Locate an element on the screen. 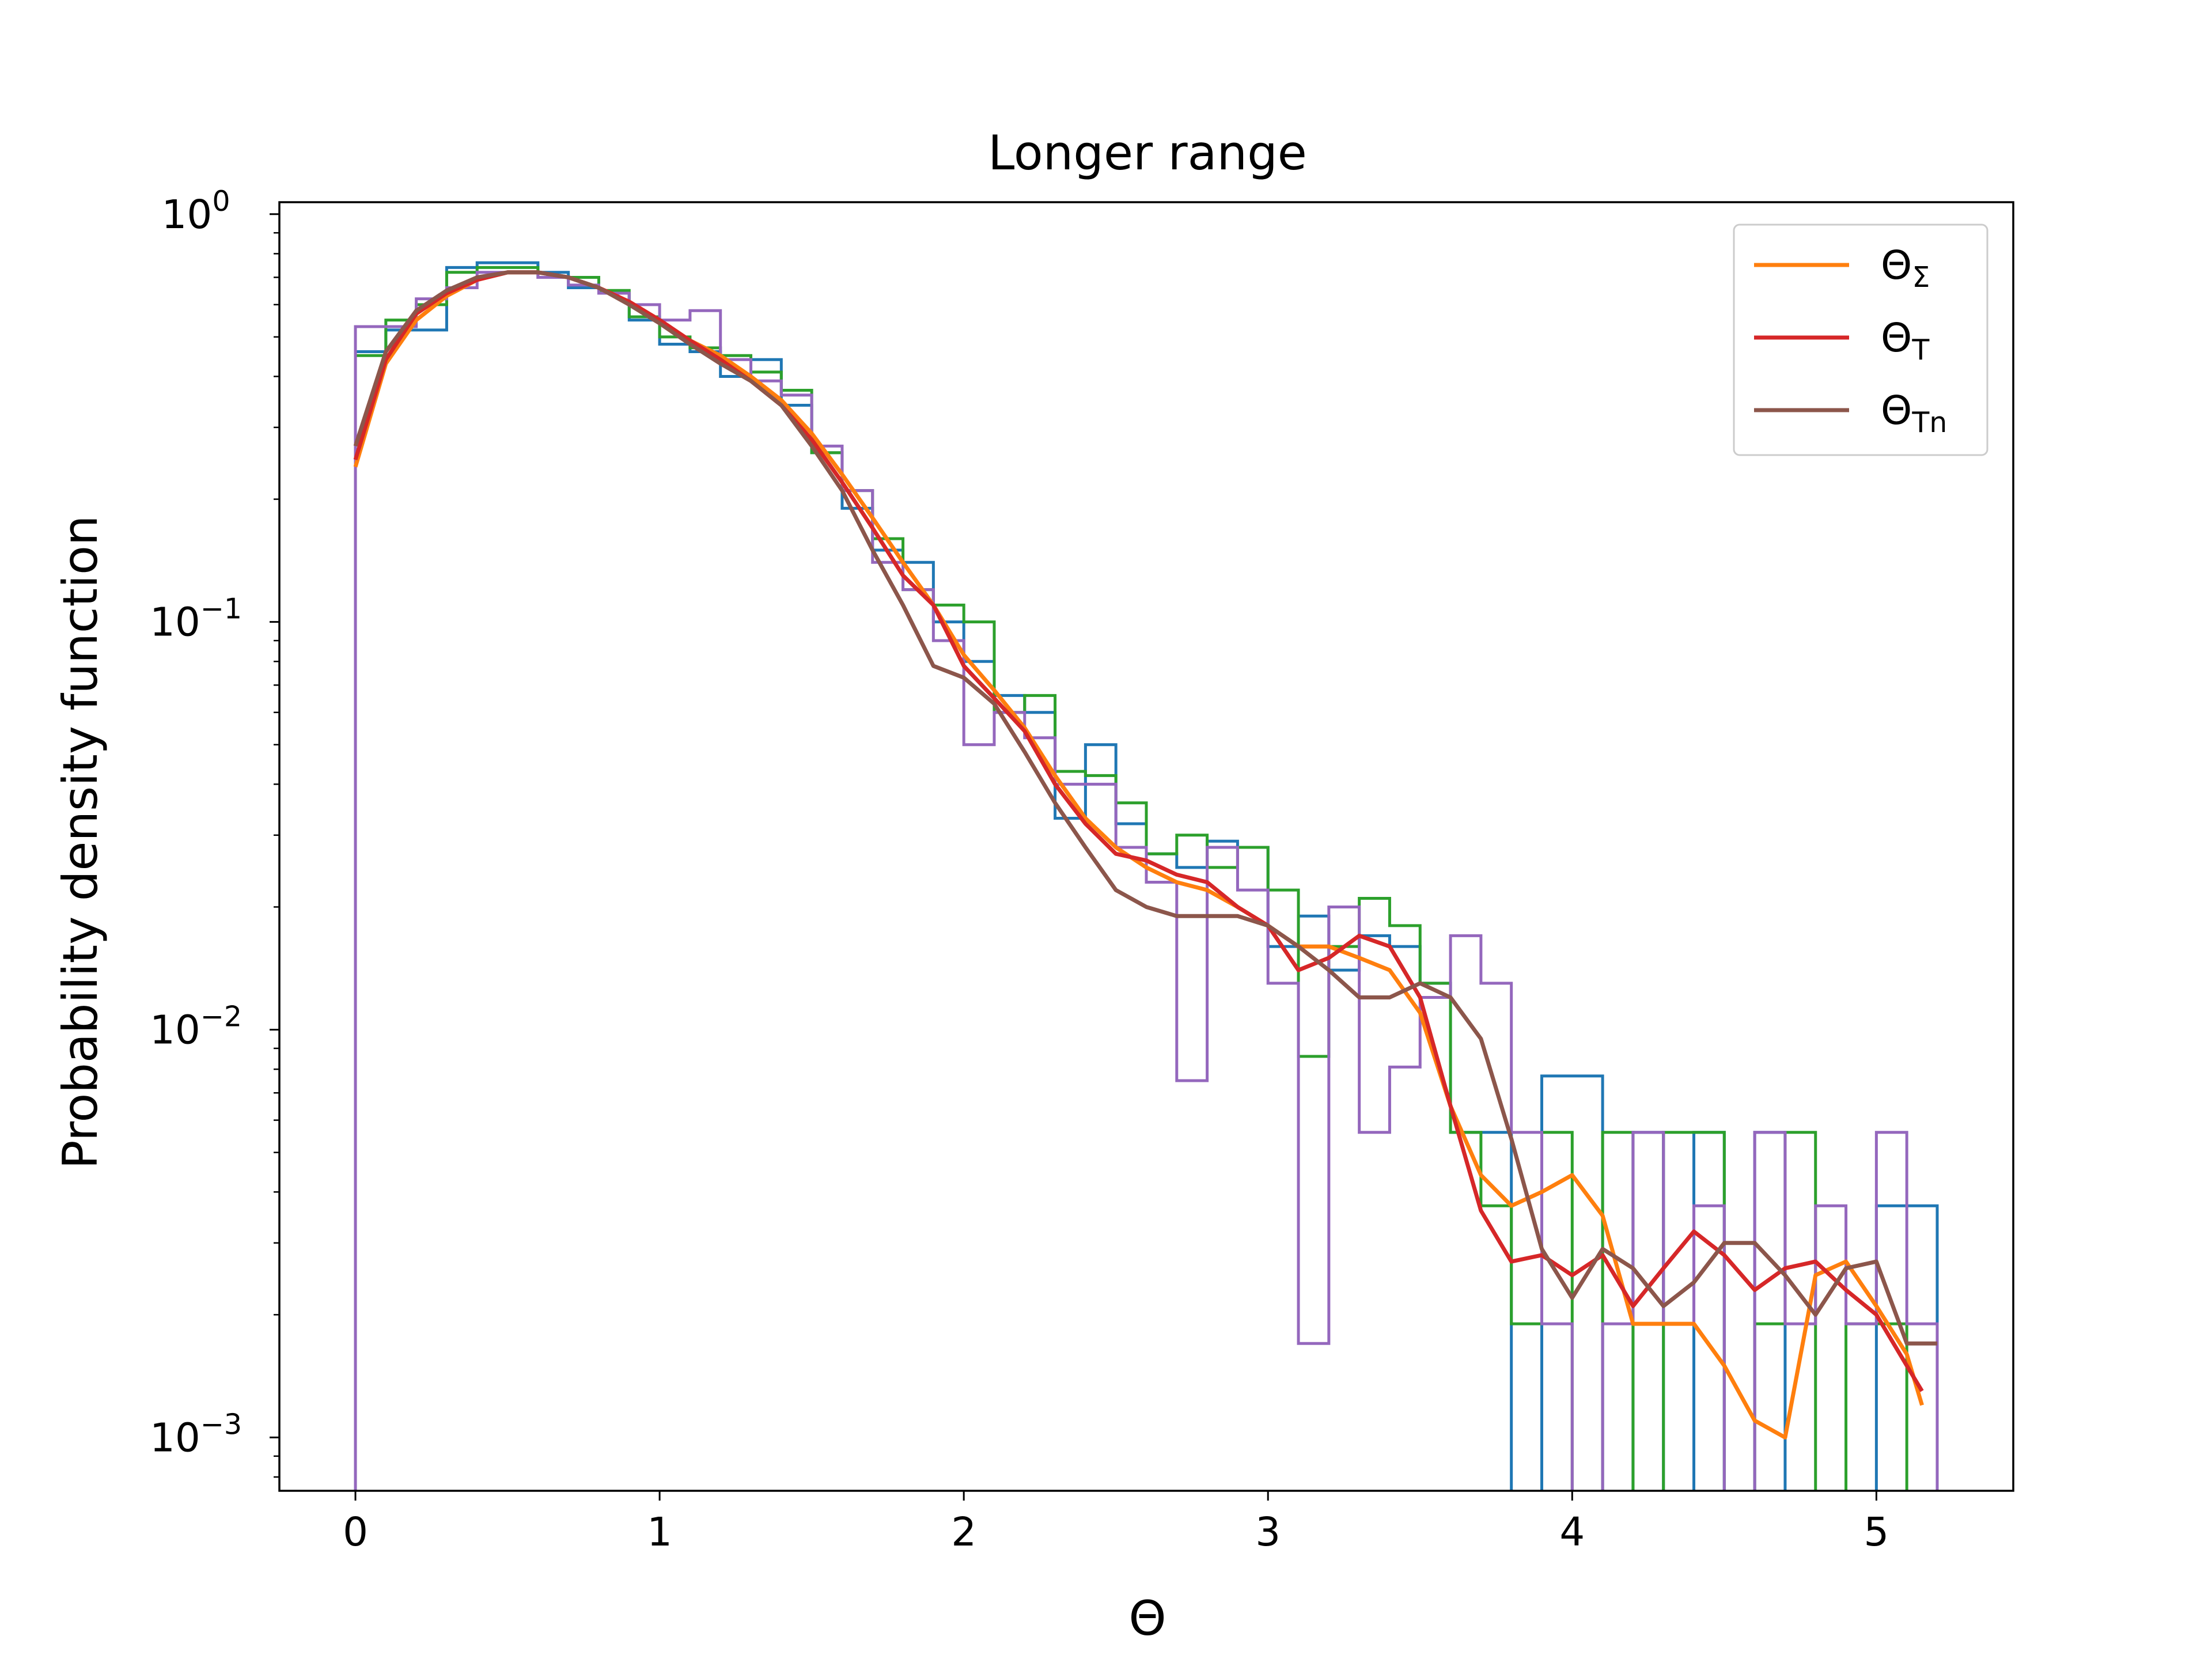 The image size is (2212, 1659). y-tick-label: 10⁰ is located at coordinates (196, 211).